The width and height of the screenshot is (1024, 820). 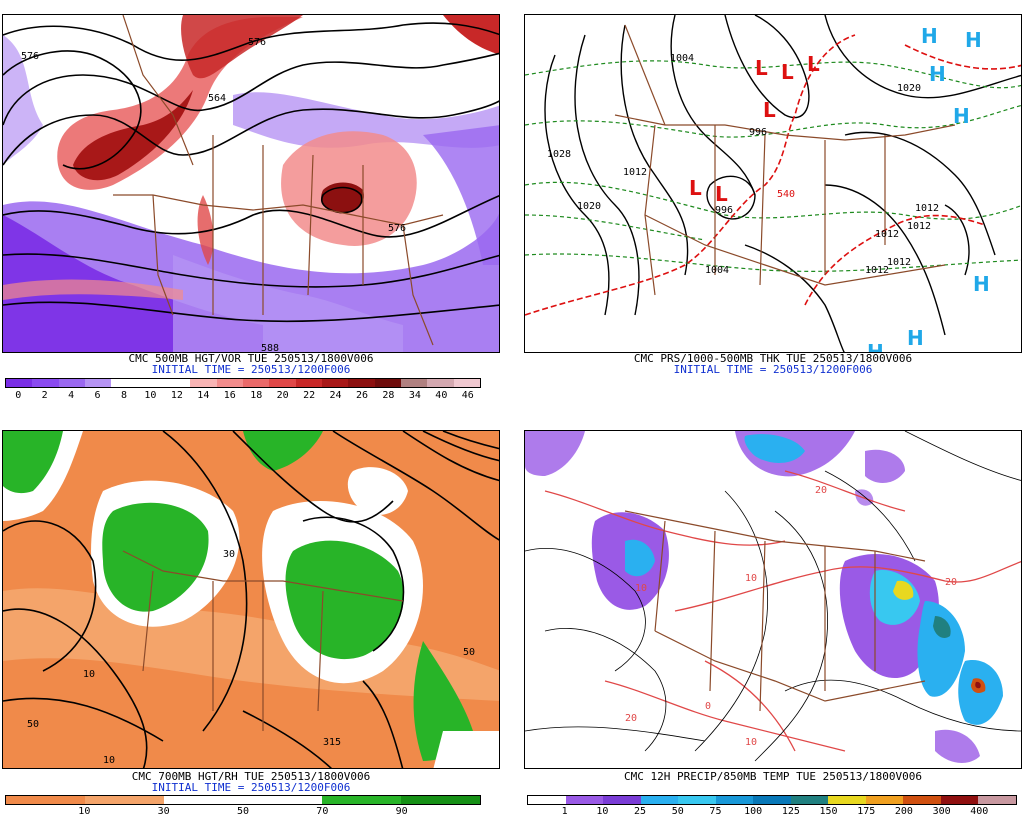 What do you see at coordinates (203, 395) in the screenshot?
I see `colorbar-label: 14` at bounding box center [203, 395].